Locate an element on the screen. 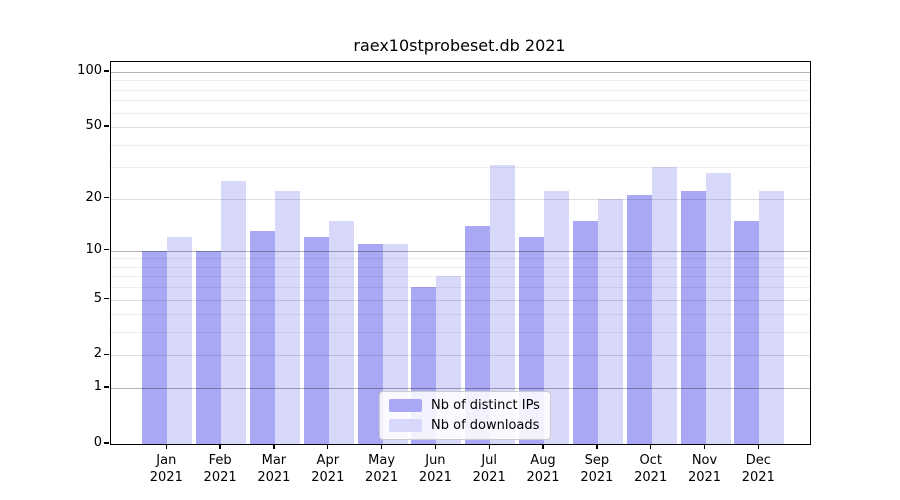  x-tick-label-sep: Sep 2021 is located at coordinates (597, 469).